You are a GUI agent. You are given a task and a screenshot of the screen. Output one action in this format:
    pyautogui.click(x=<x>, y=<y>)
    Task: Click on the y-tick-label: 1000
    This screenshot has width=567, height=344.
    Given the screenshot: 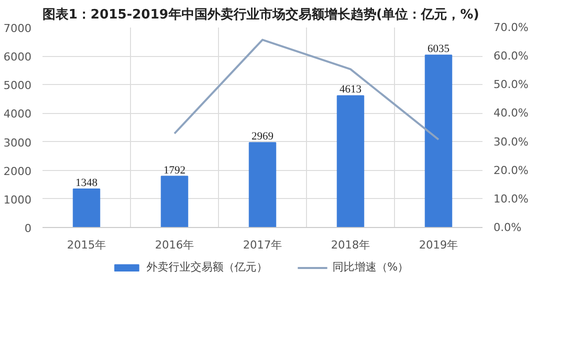 What is the action you would take?
    pyautogui.click(x=18, y=199)
    